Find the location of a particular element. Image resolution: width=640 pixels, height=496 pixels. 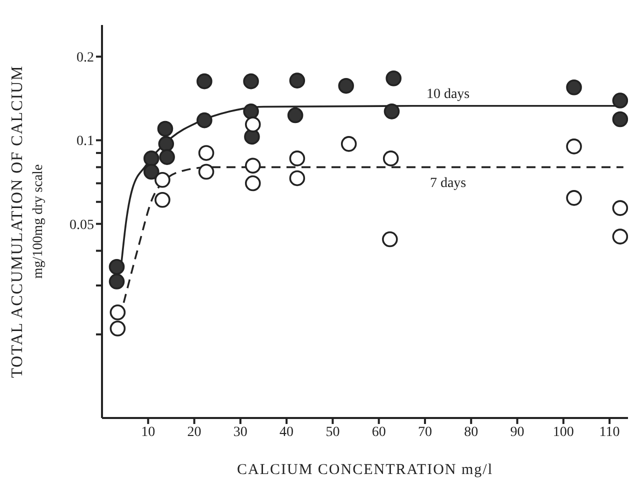

x-tick-label: 50 is located at coordinates (333, 432).